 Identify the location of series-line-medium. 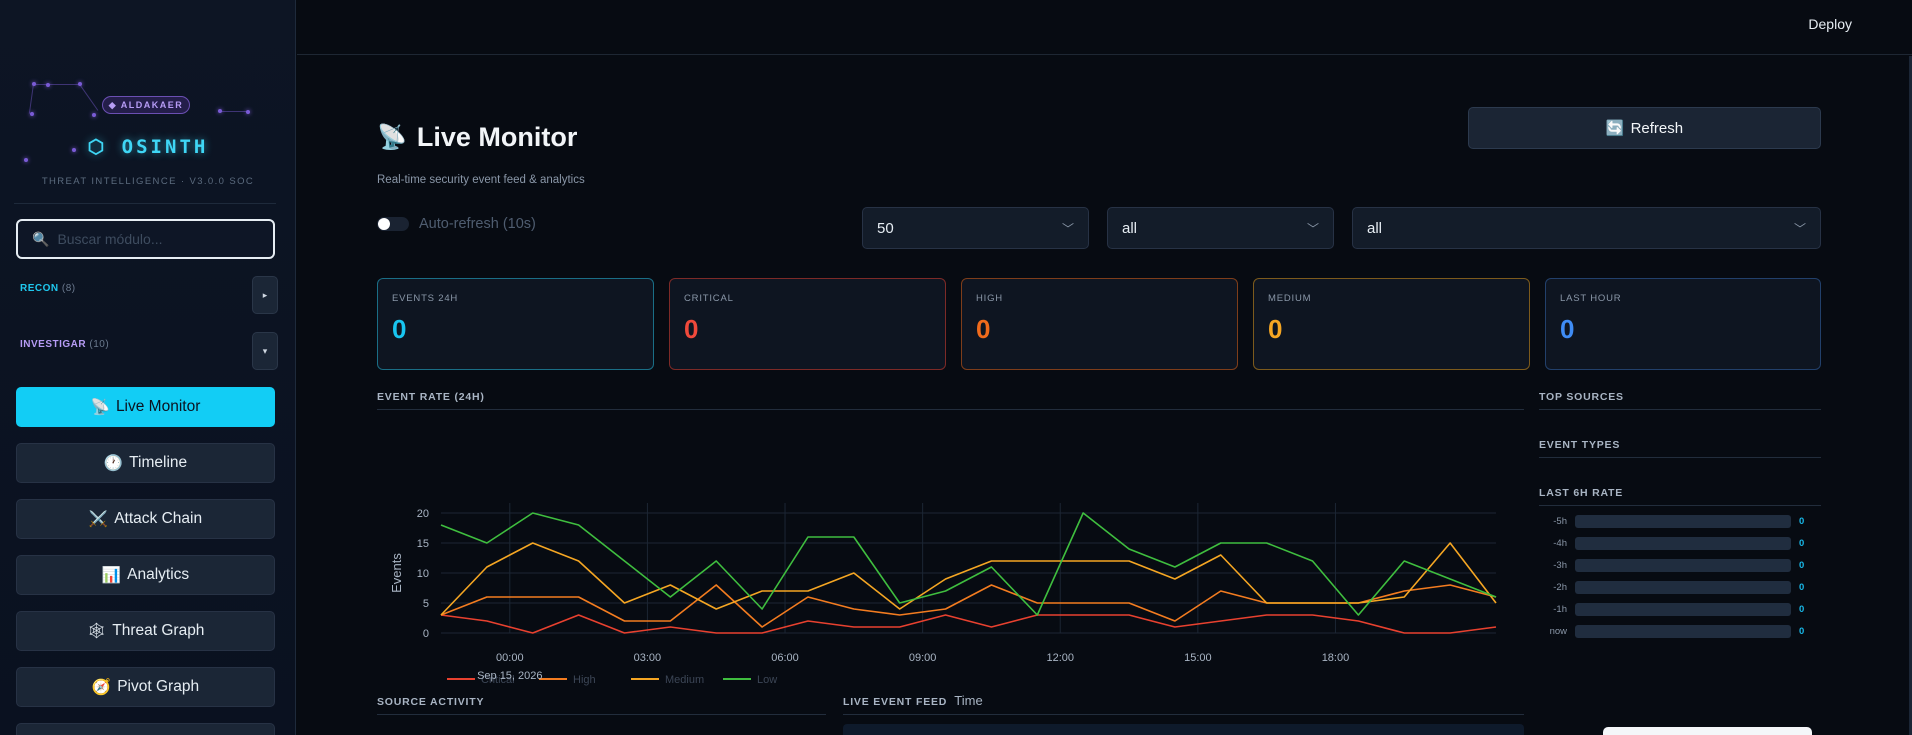
(968, 579).